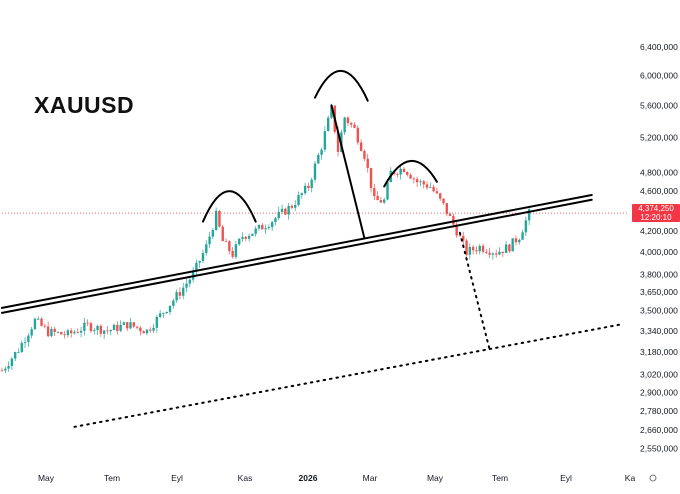  Describe the element at coordinates (653, 478) in the screenshot. I see `settings-icon` at that location.